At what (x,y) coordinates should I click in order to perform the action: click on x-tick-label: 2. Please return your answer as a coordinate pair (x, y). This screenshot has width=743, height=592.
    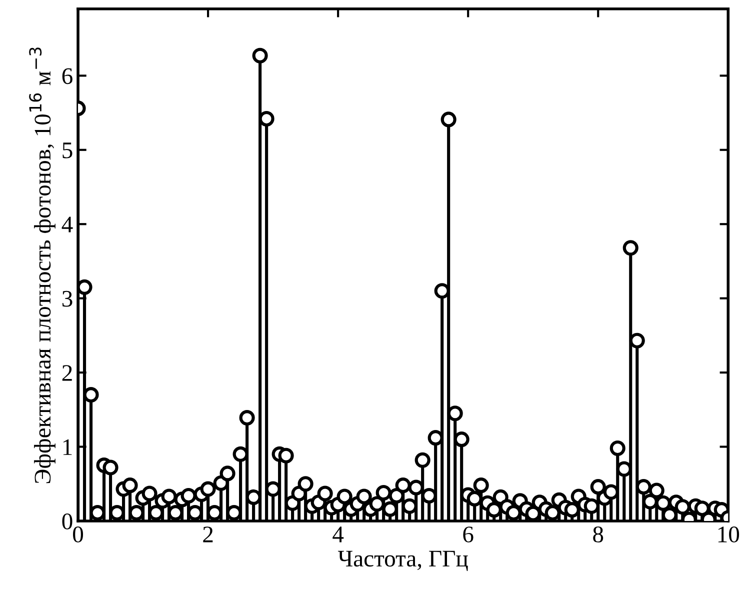
    Looking at the image, I should click on (208, 534).